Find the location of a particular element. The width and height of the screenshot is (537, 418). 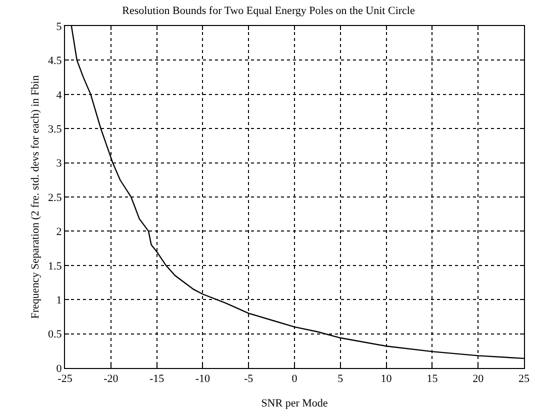

x-tick-label: 15 is located at coordinates (432, 379).